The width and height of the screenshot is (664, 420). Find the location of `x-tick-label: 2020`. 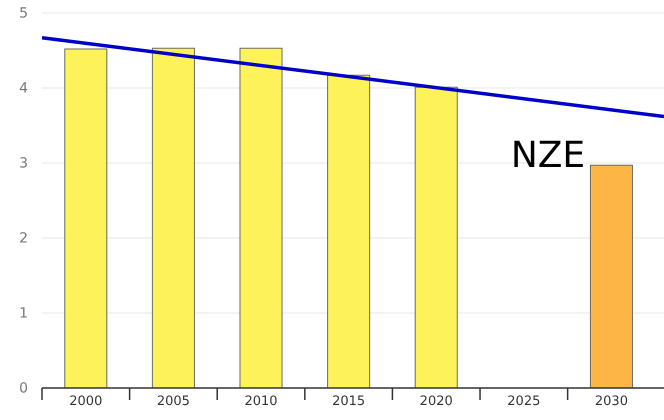

x-tick-label: 2020 is located at coordinates (436, 402).